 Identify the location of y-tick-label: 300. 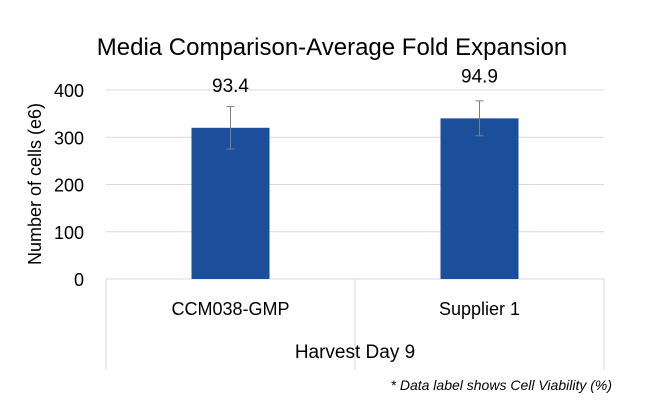
(69, 138).